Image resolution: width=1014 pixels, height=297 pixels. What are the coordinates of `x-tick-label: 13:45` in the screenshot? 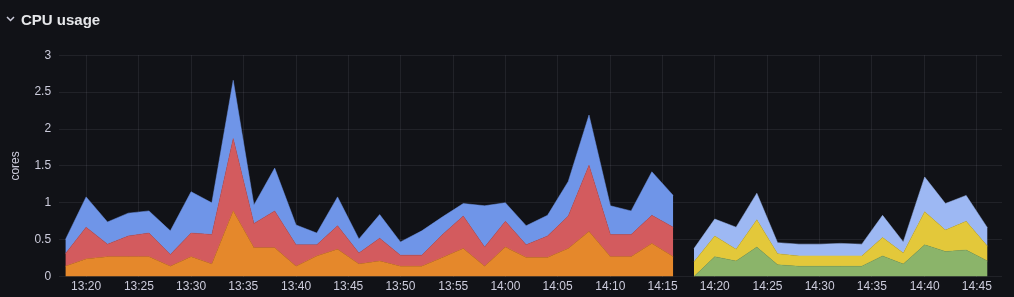 It's located at (348, 286).